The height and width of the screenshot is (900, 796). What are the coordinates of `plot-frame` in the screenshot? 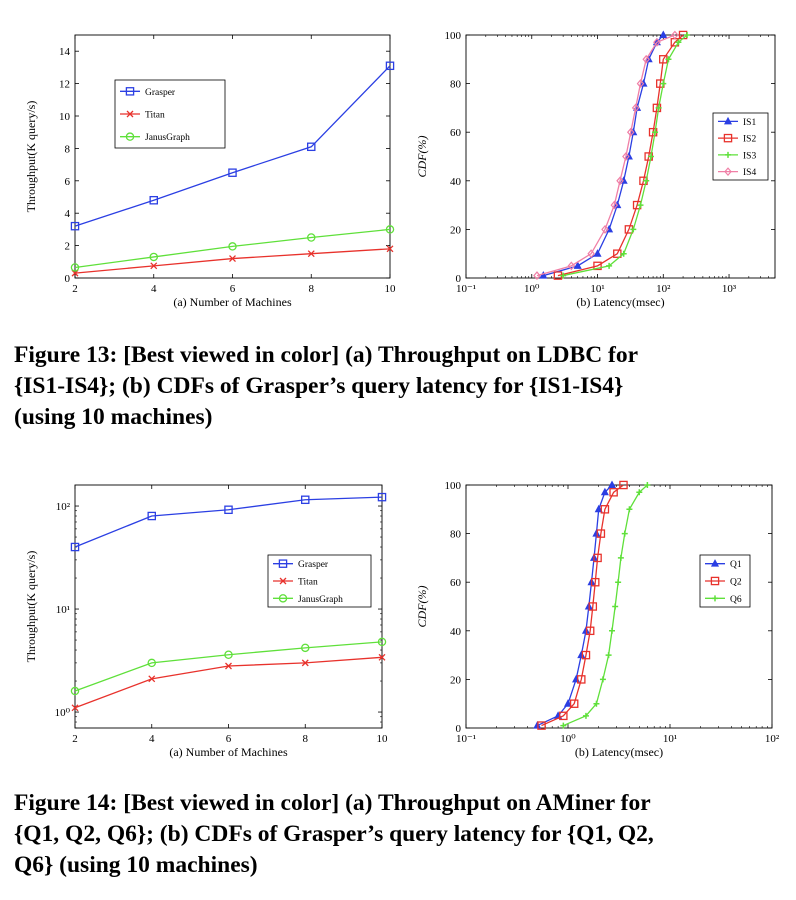 It's located at (619, 606).